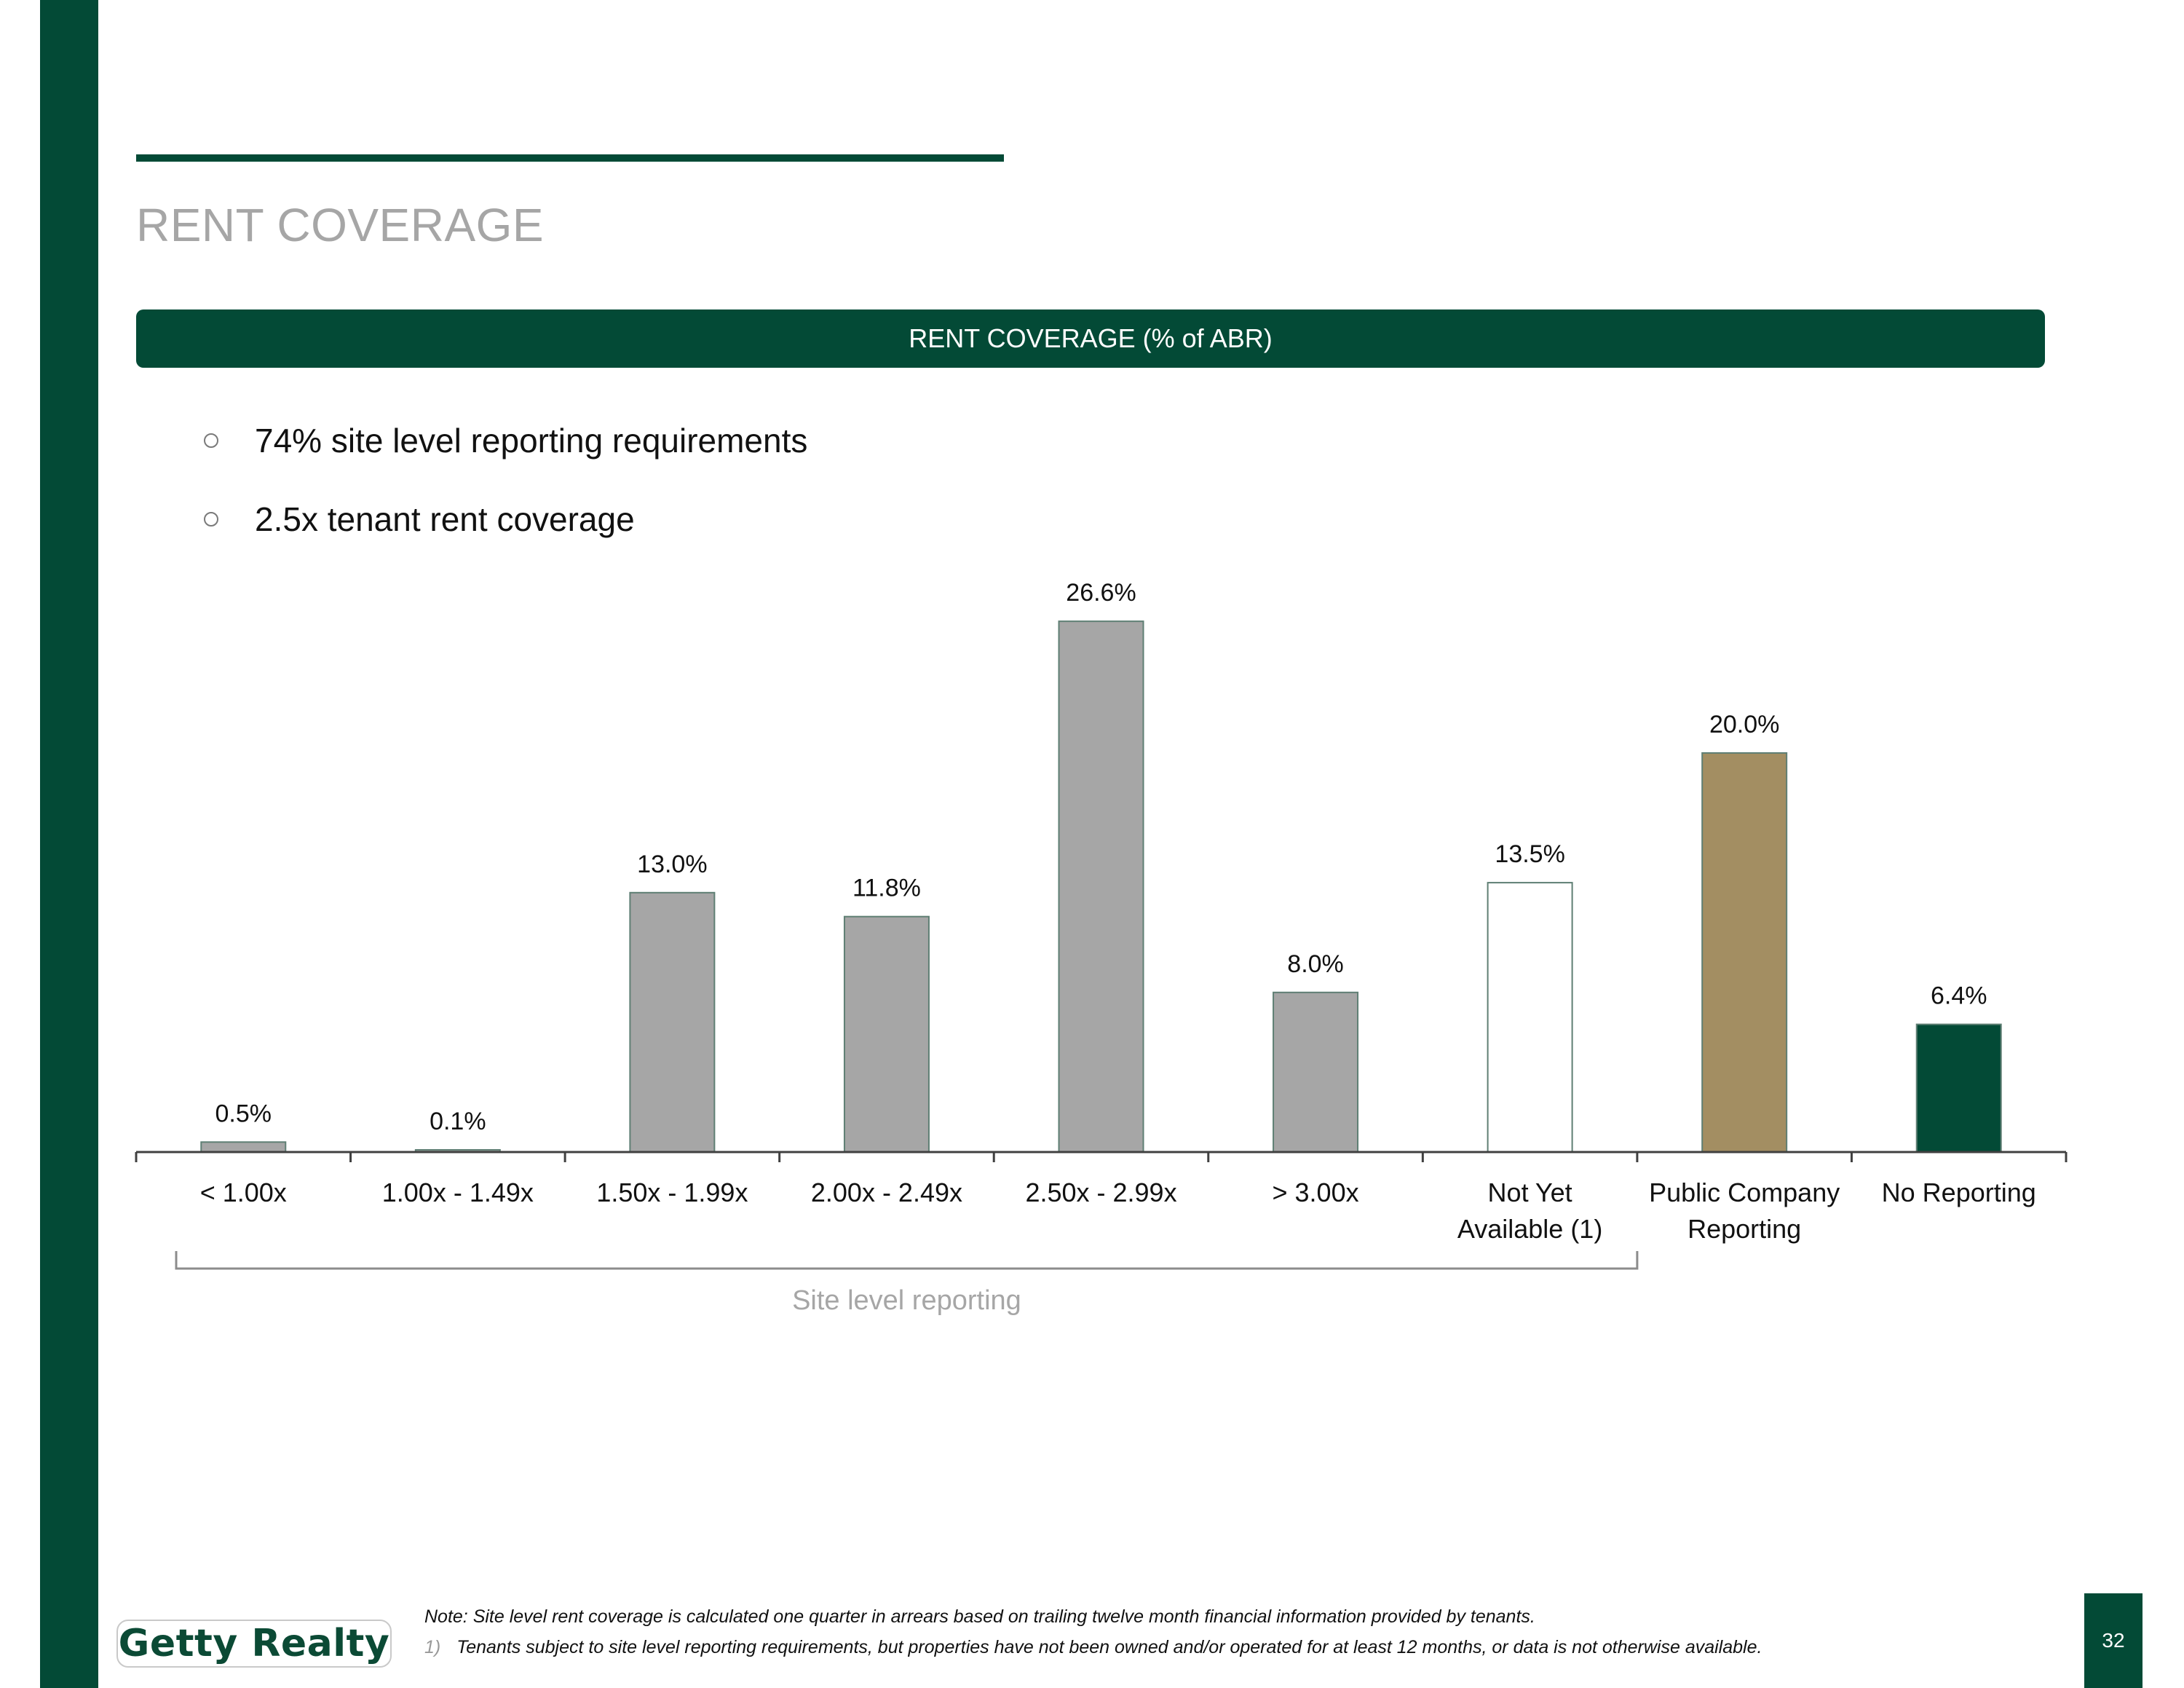 This screenshot has width=2184, height=1688. I want to click on category-label: Reporting, so click(1744, 1229).